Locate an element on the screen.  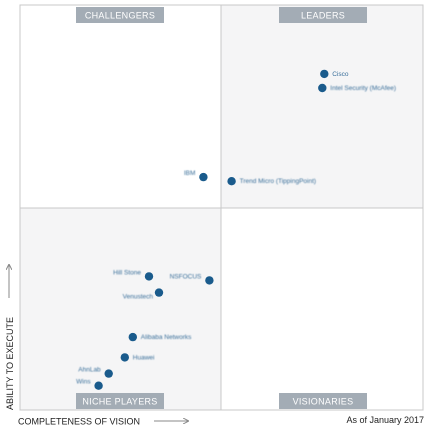
visionaries-tag is located at coordinates (323, 401).